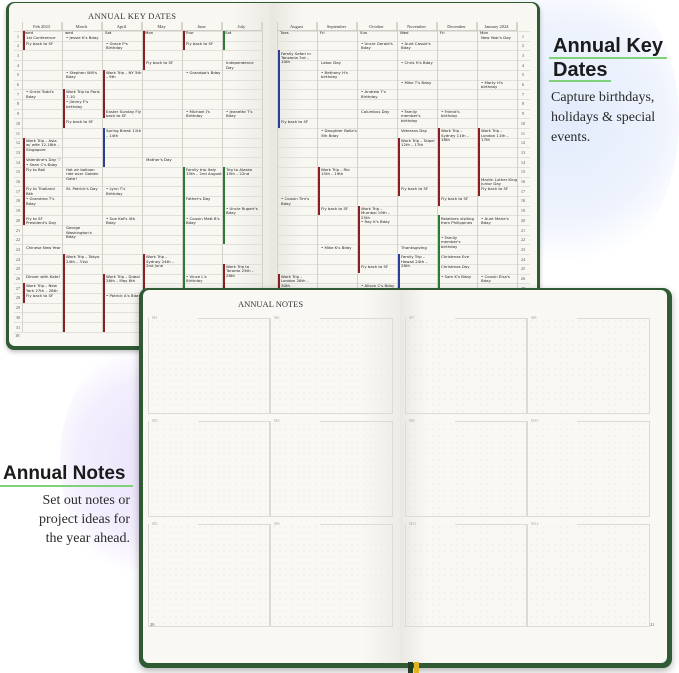 Image resolution: width=679 pixels, height=673 pixels. Describe the element at coordinates (484, 33) in the screenshot. I see `day-of-week: Mon` at that location.